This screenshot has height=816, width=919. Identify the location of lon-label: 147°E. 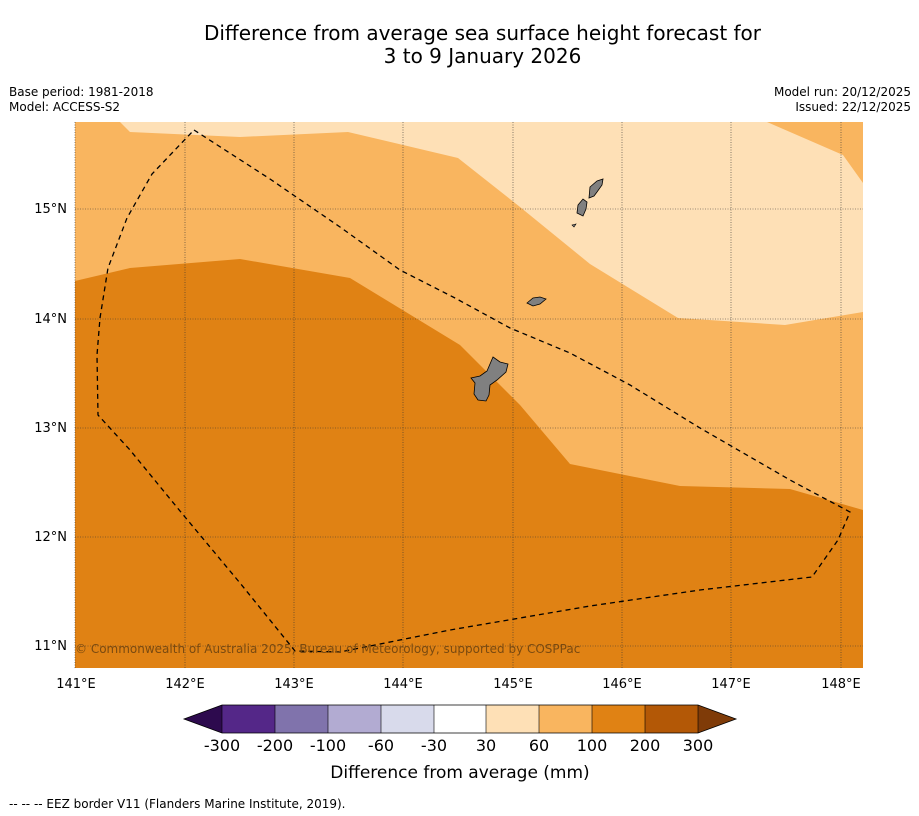
(731, 684).